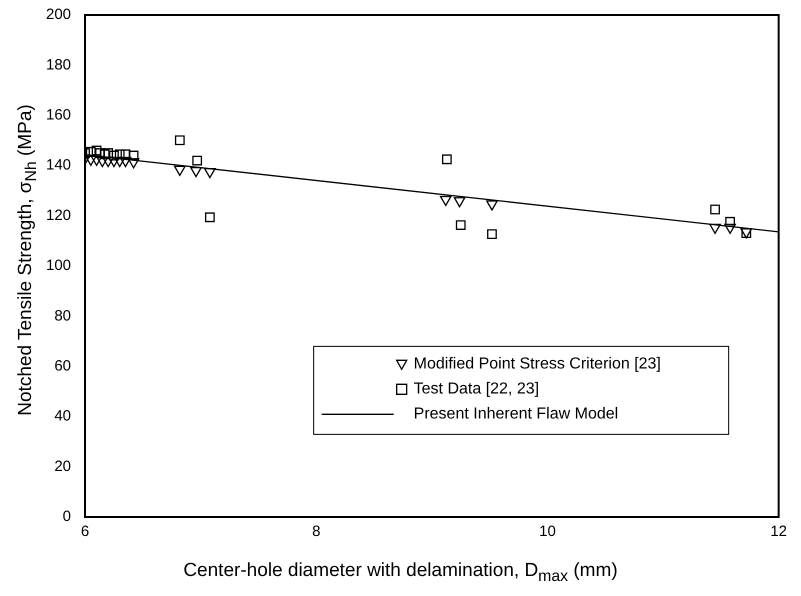 The image size is (801, 596). Describe the element at coordinates (59, 165) in the screenshot. I see `y-tick-label: 140` at that location.